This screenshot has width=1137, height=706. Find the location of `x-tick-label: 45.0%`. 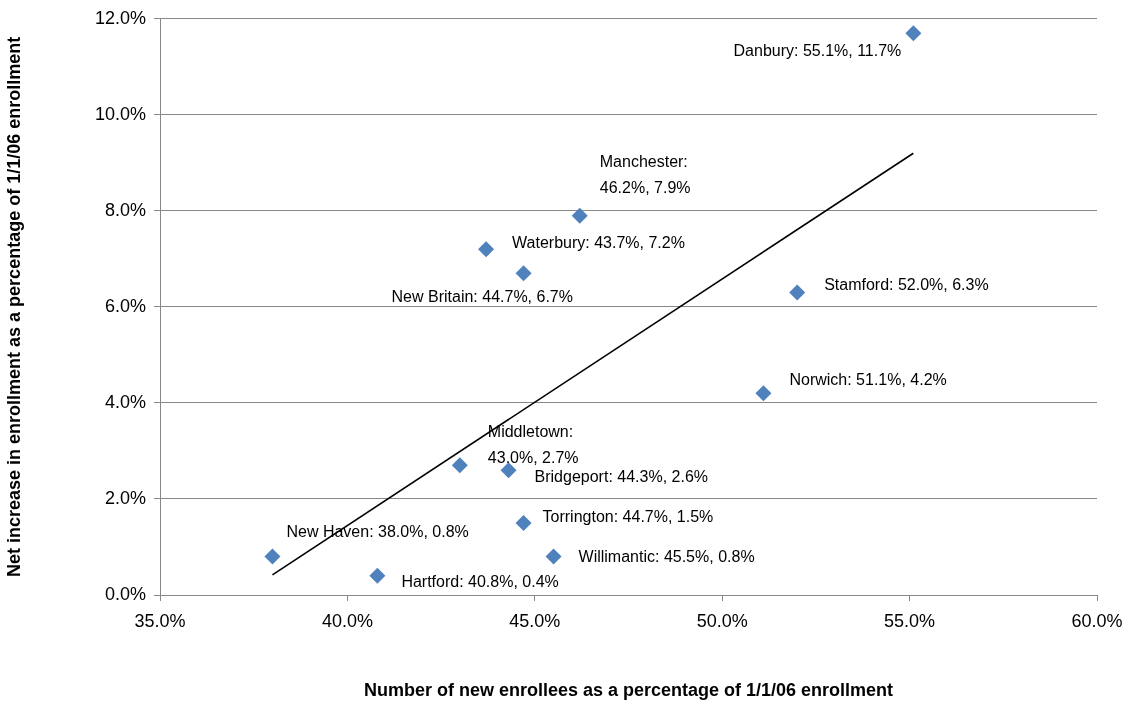

x-tick-label: 45.0% is located at coordinates (535, 620).